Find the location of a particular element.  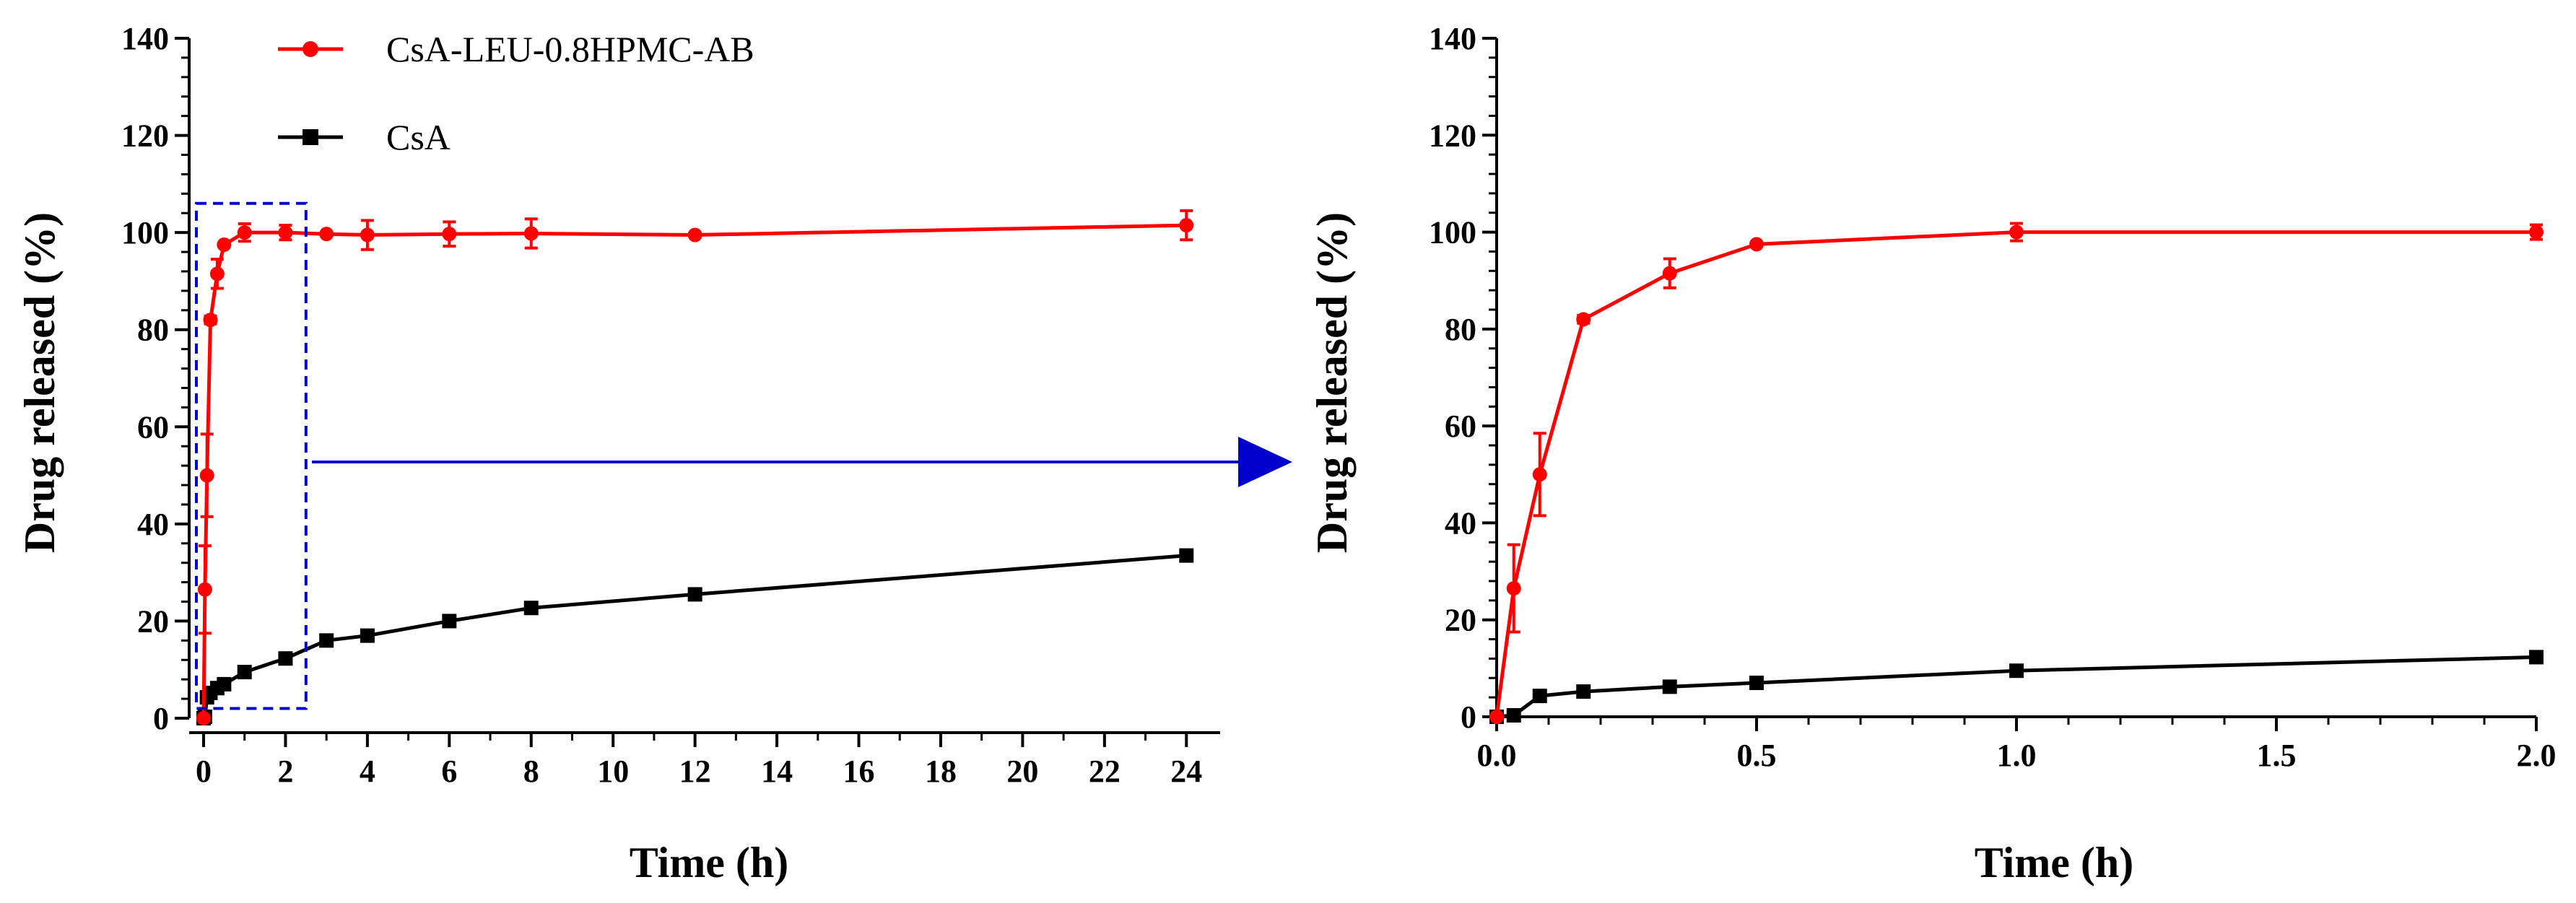

chart-left-xtick-label: 24 is located at coordinates (1186, 772).